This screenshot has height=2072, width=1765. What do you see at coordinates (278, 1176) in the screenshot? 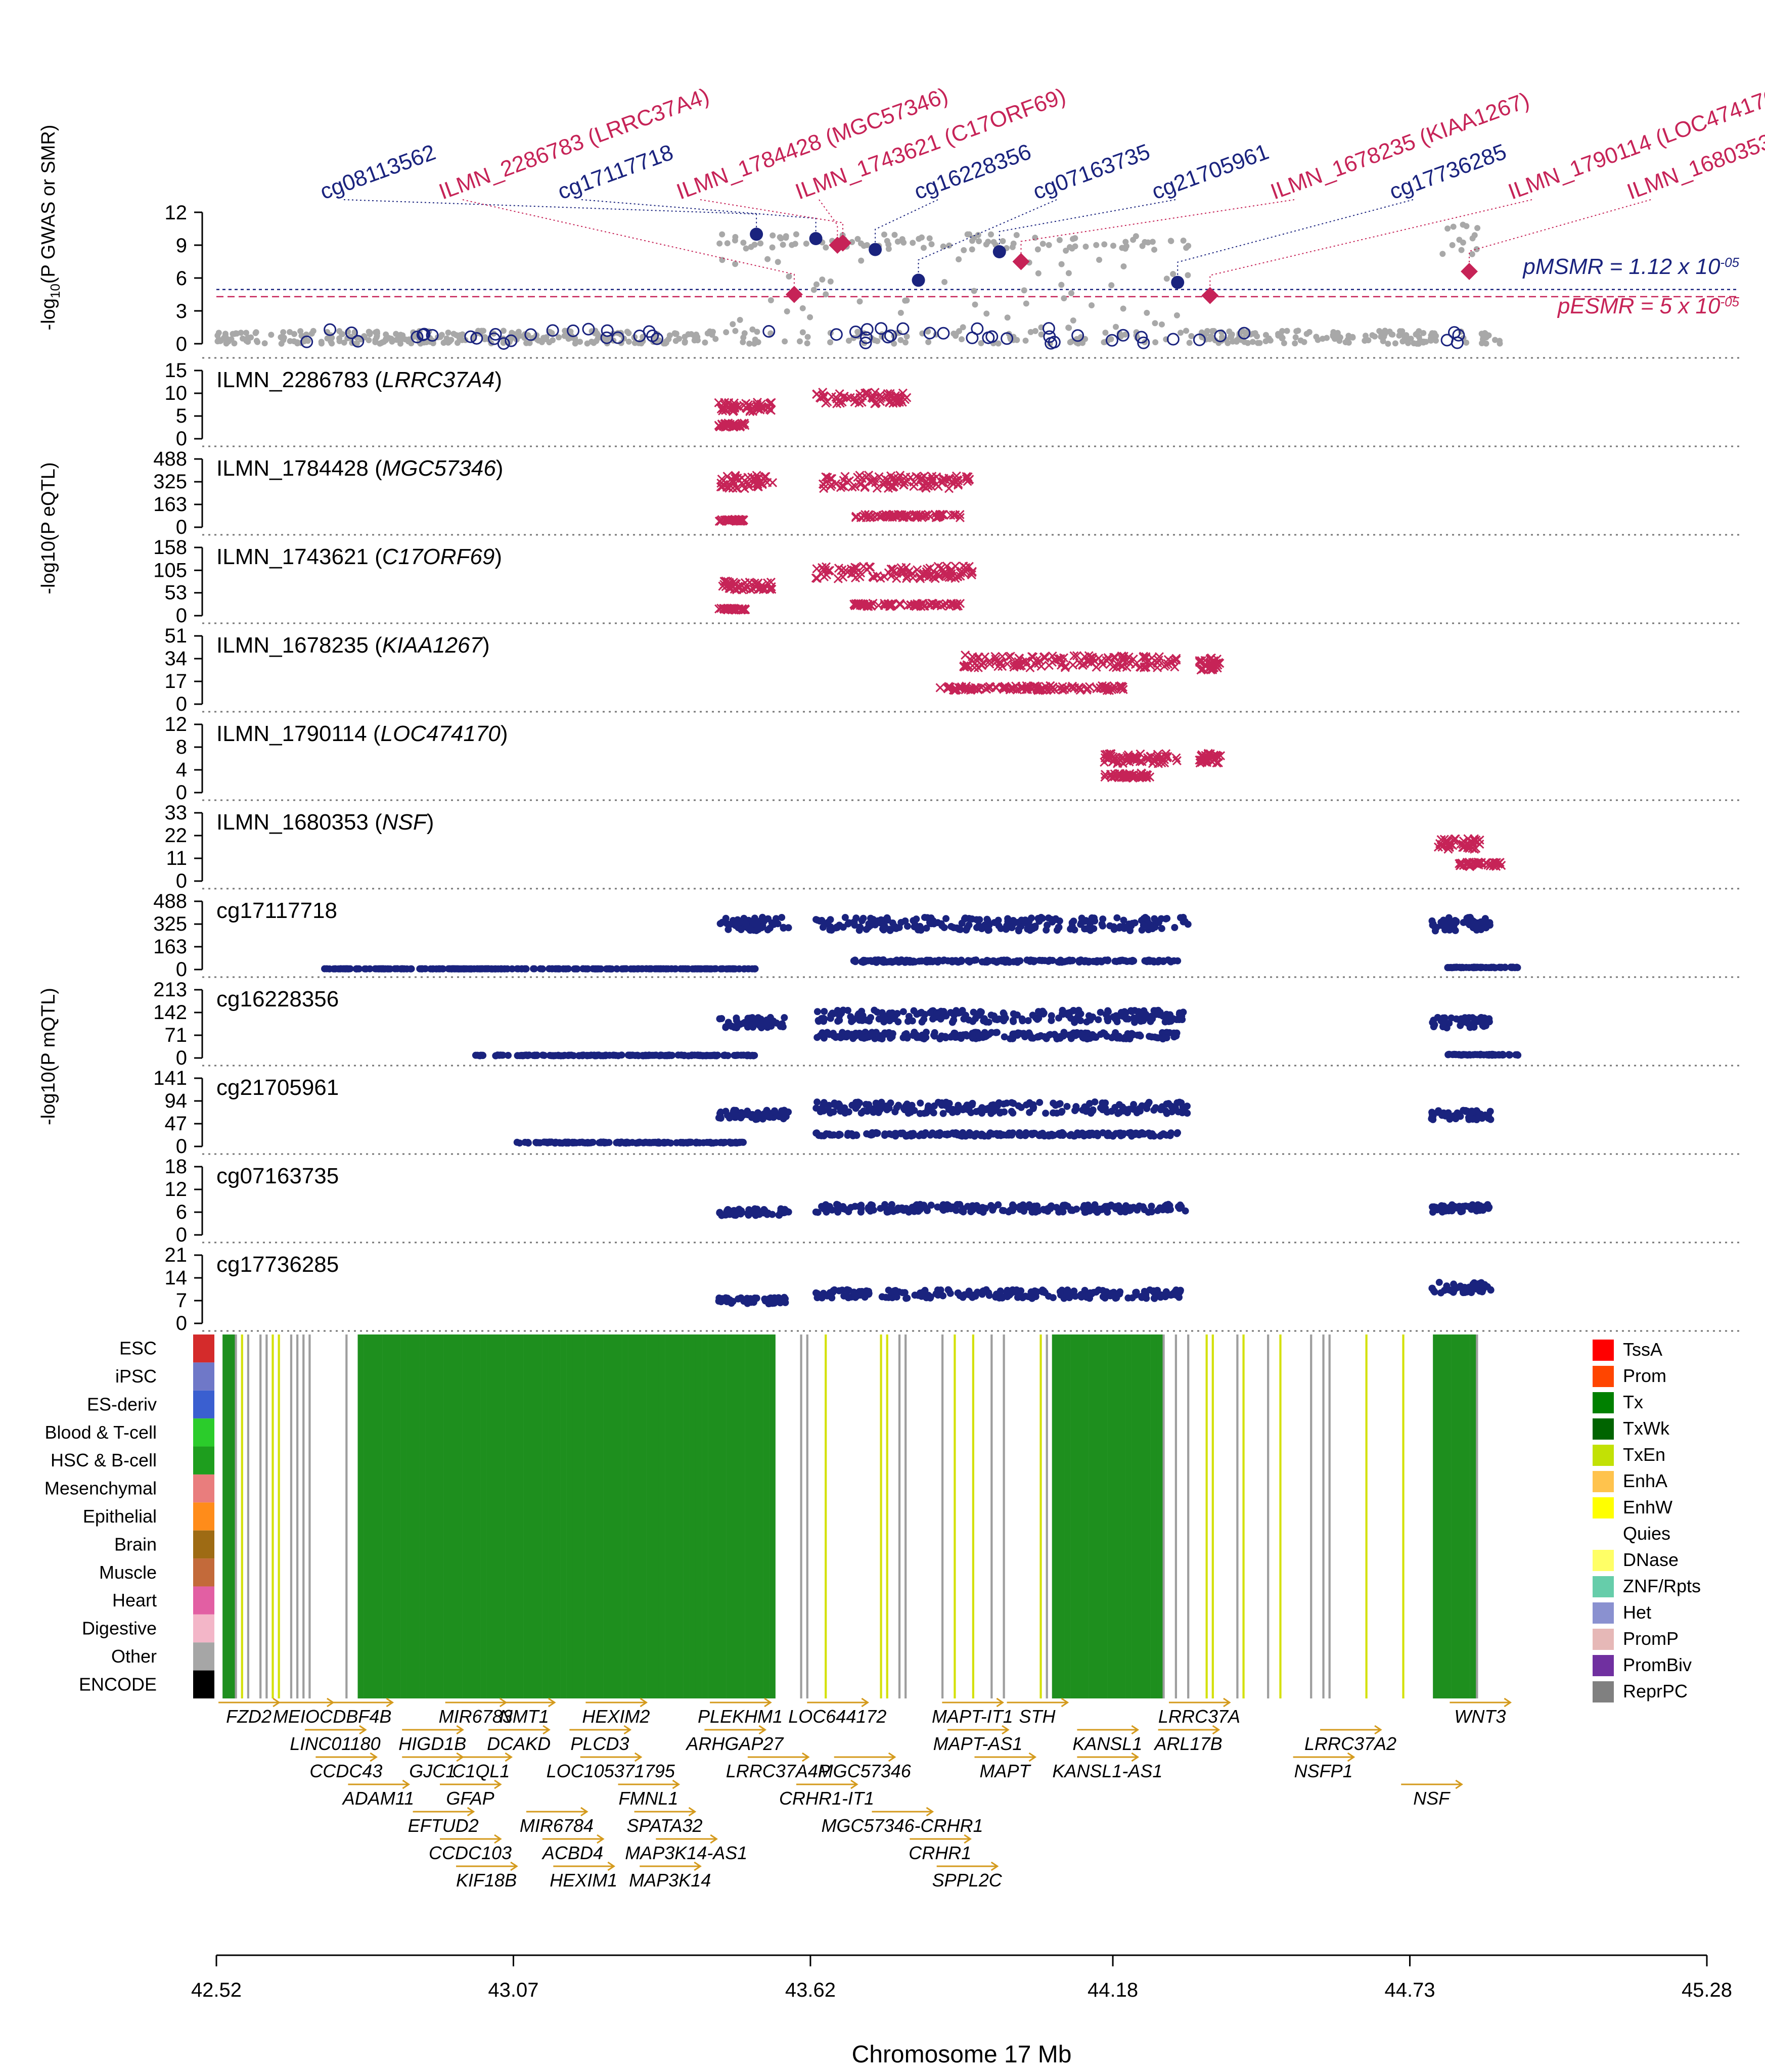
I see `qtl-panel-title: cg07163735` at bounding box center [278, 1176].